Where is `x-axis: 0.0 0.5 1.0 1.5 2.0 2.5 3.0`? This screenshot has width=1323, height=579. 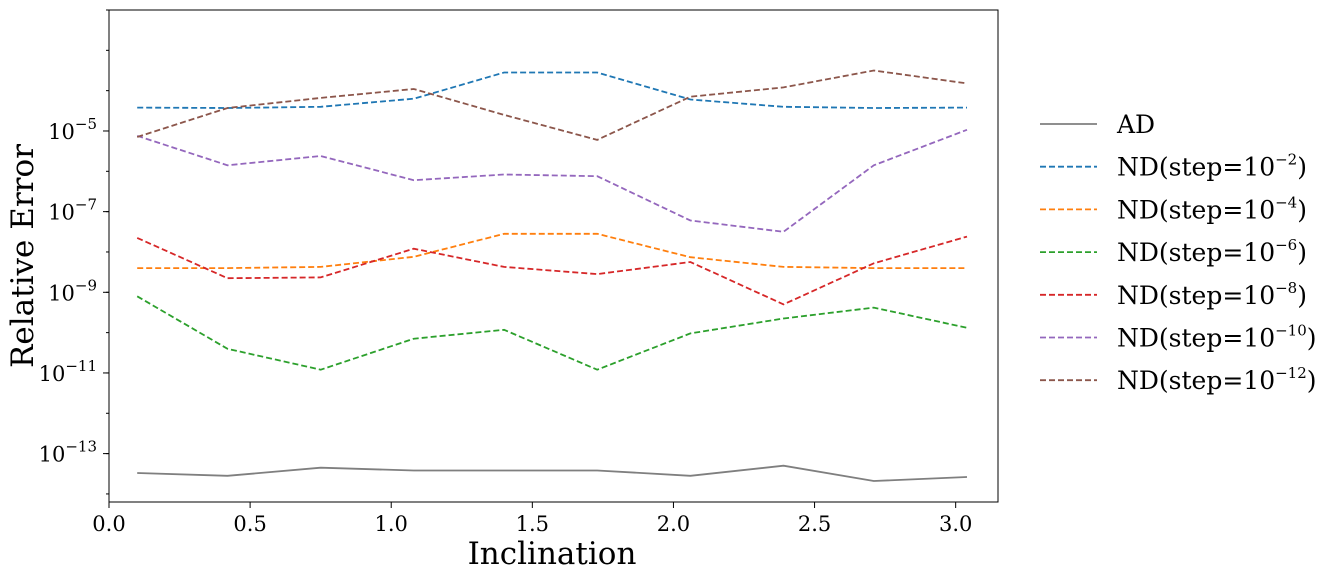 x-axis: 0.0 0.5 1.0 1.5 2.0 2.5 3.0 is located at coordinates (532, 519).